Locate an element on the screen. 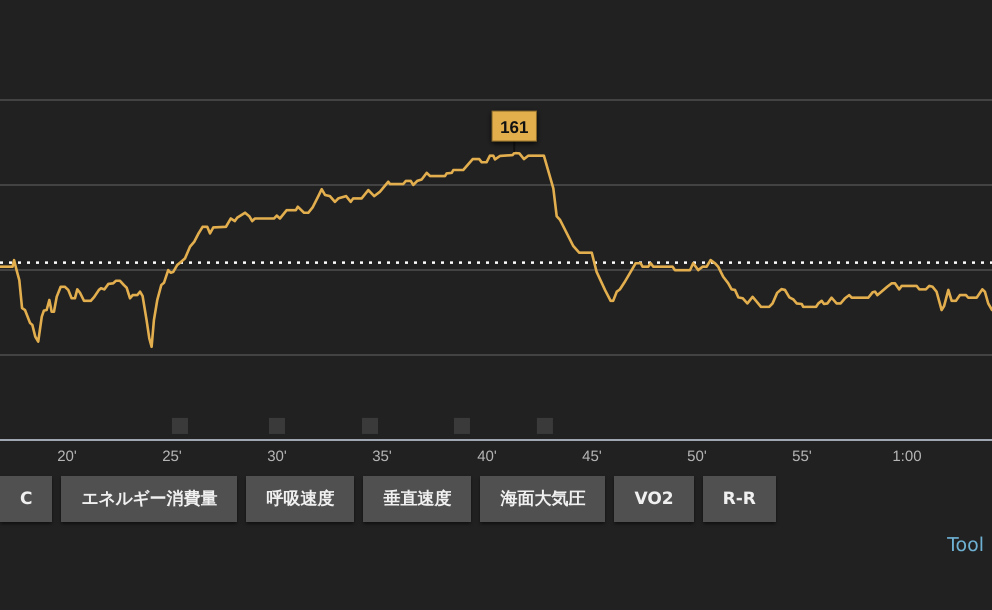 Image resolution: width=992 pixels, height=610 pixels. button: C is located at coordinates (26, 499).